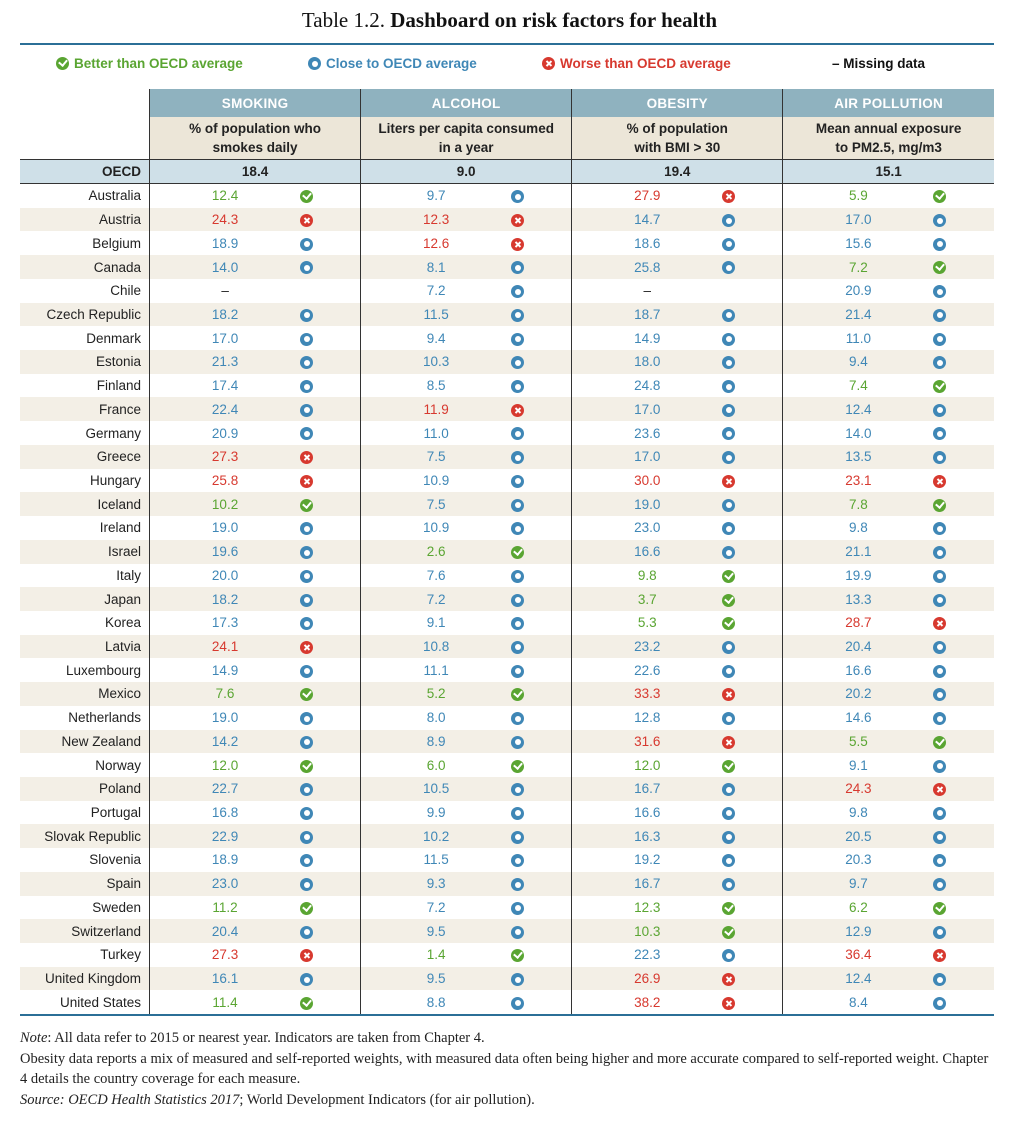 The width and height of the screenshot is (1019, 1123). I want to click on obesity-value: 5.3, so click(647, 622).